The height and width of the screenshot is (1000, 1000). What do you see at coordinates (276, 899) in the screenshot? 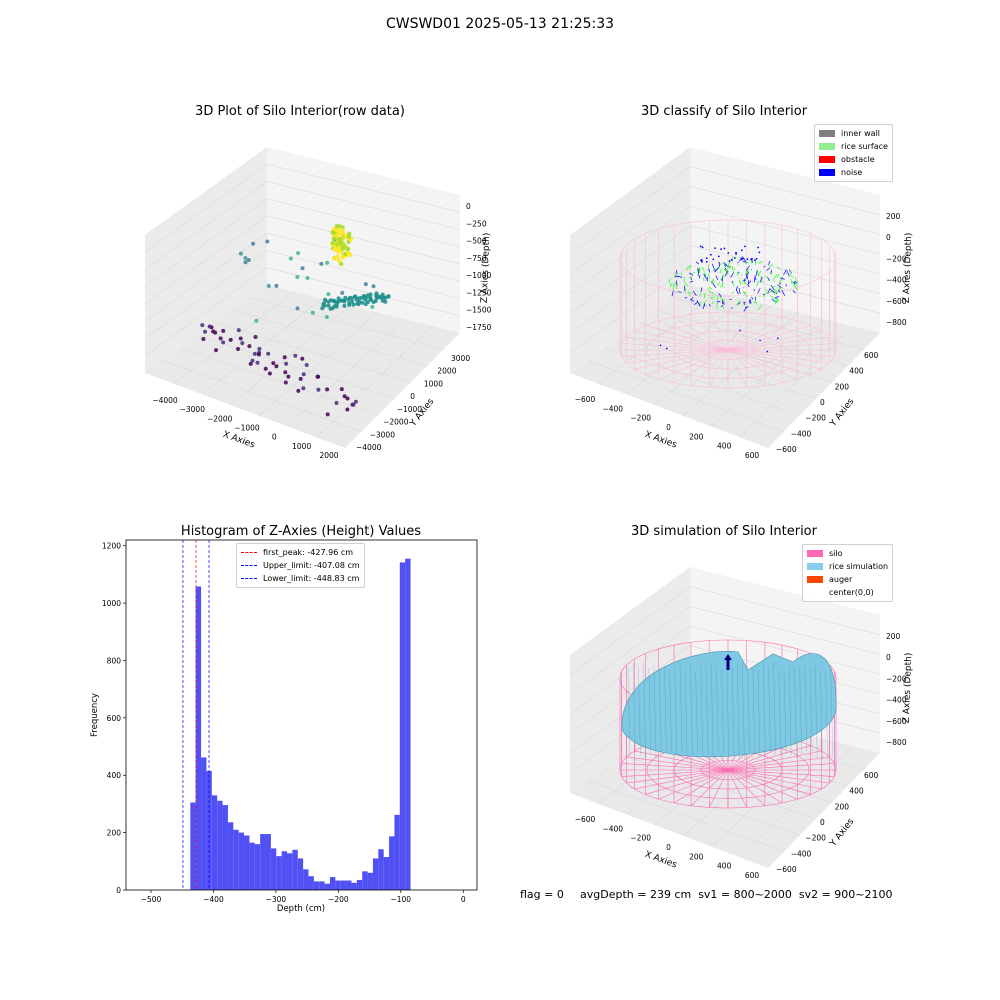
I see `x-tick-label: −300` at bounding box center [276, 899].